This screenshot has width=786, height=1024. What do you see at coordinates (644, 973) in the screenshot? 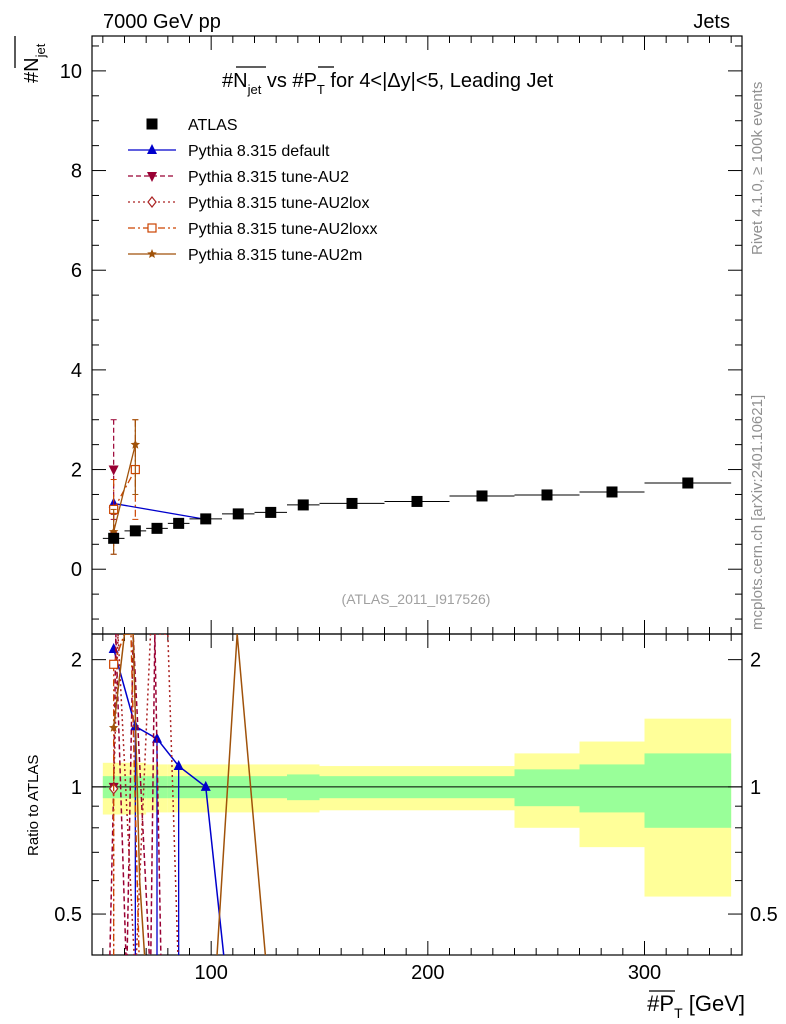
I see `x-tick-label: 300` at bounding box center [644, 973].